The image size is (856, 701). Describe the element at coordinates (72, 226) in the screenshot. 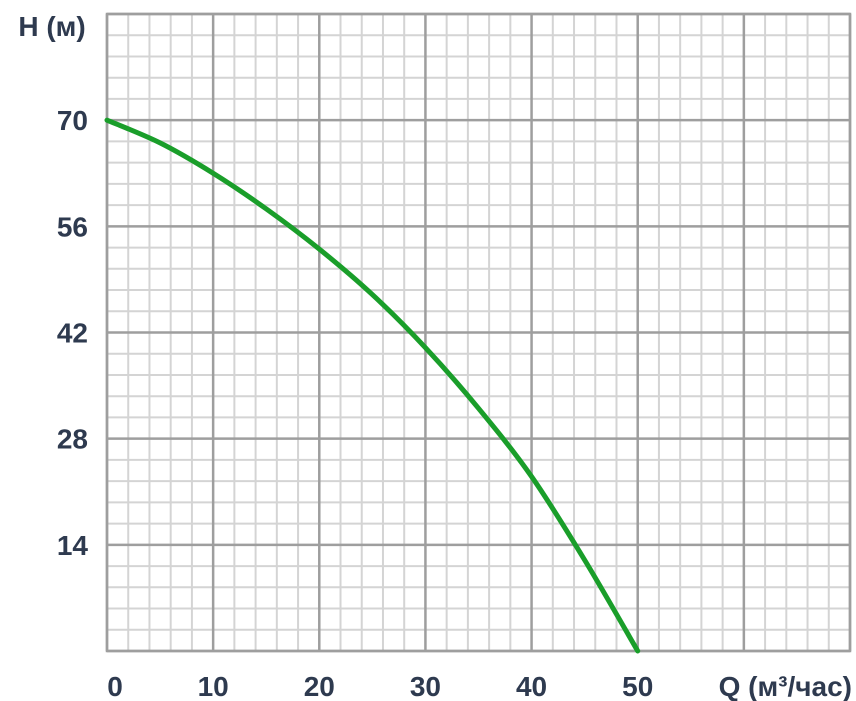

I see `y-tick-label: 56` at that location.